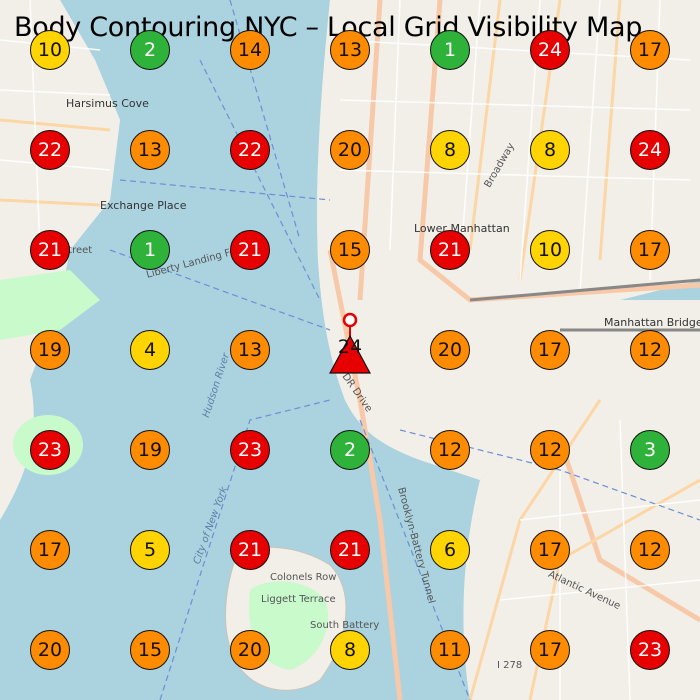 Image resolution: width=700 pixels, height=700 pixels. I want to click on place-label: Harsimus Cove, so click(107, 103).